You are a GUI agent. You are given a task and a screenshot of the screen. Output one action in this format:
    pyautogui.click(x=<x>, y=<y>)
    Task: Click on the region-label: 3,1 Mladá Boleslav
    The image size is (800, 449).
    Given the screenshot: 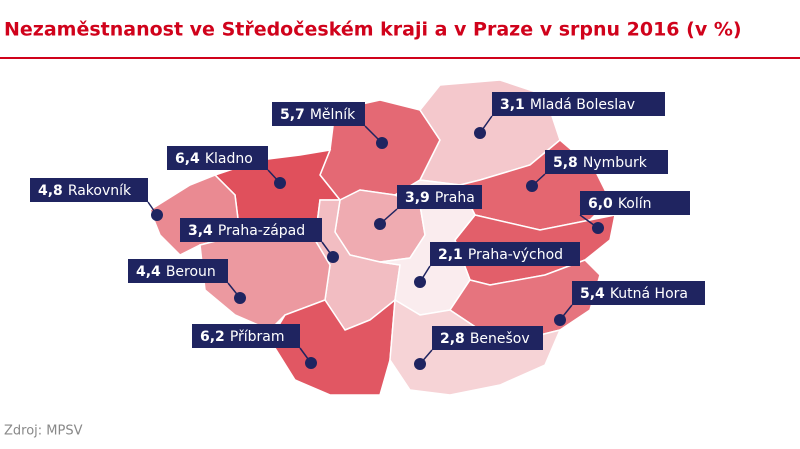 What is the action you would take?
    pyautogui.click(x=567, y=105)
    